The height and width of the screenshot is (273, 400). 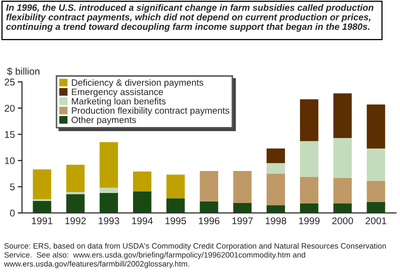 What do you see at coordinates (109, 220) in the screenshot?
I see `x-tick-label: 1993` at bounding box center [109, 220].